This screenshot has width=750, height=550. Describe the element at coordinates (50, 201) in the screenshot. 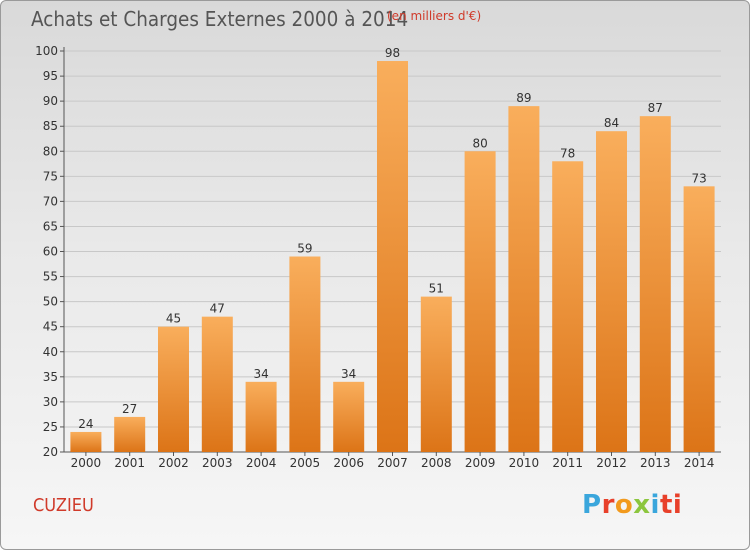

I see `y-tick-label: 70` at that location.